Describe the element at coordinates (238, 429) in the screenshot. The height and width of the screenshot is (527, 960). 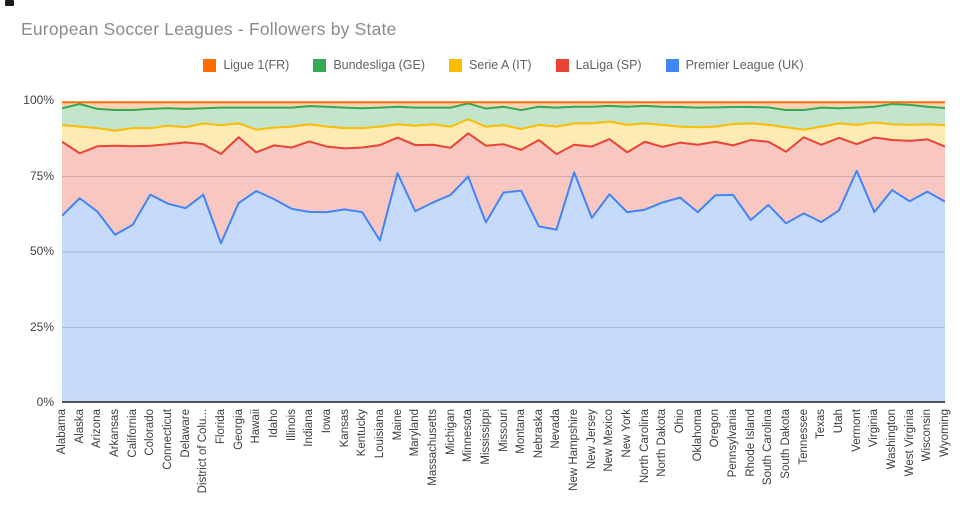
I see `x-axis-label: Georgia` at that location.